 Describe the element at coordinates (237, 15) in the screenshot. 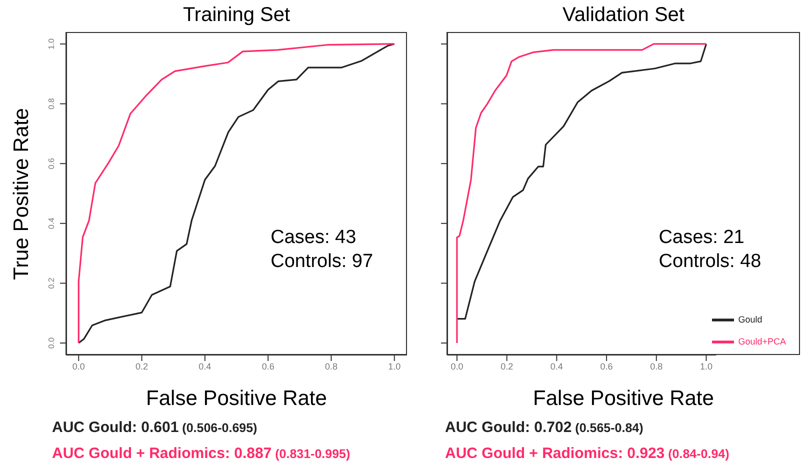

I see `chart-title: Training Set` at that location.